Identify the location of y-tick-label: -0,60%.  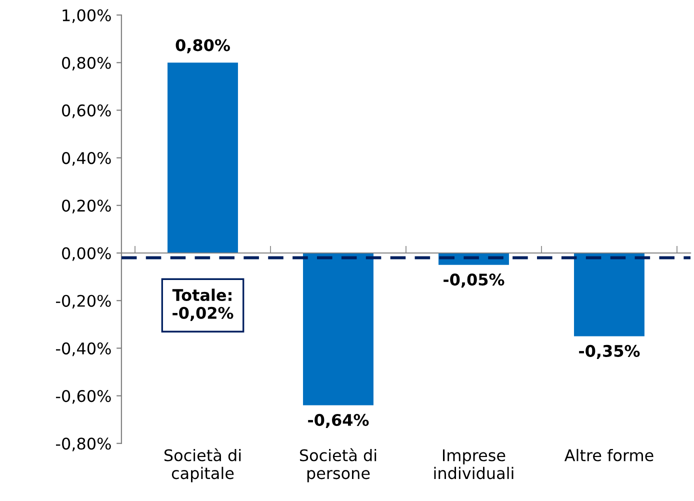
(83, 397).